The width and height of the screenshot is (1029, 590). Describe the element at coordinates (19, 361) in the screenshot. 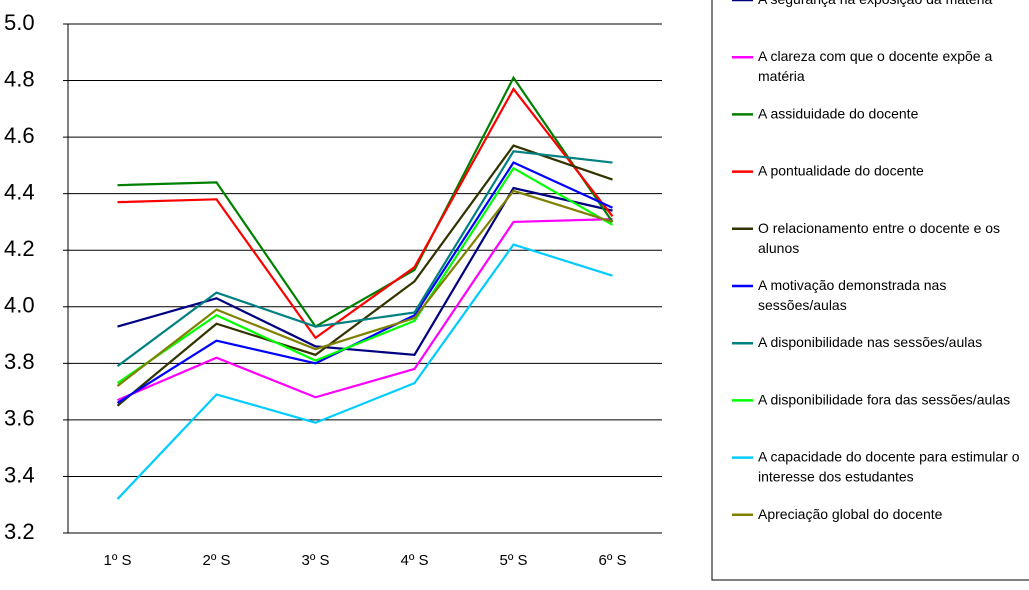

I see `y-tick-label: 3.8` at that location.